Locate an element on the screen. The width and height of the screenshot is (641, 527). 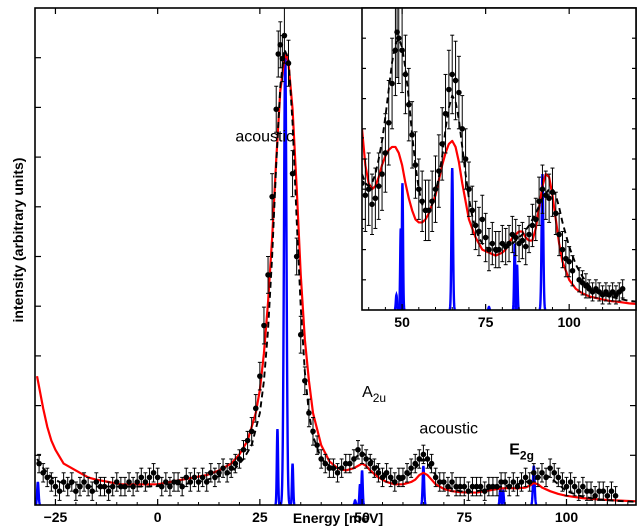
annotation-2: acoustic is located at coordinates (448, 429).